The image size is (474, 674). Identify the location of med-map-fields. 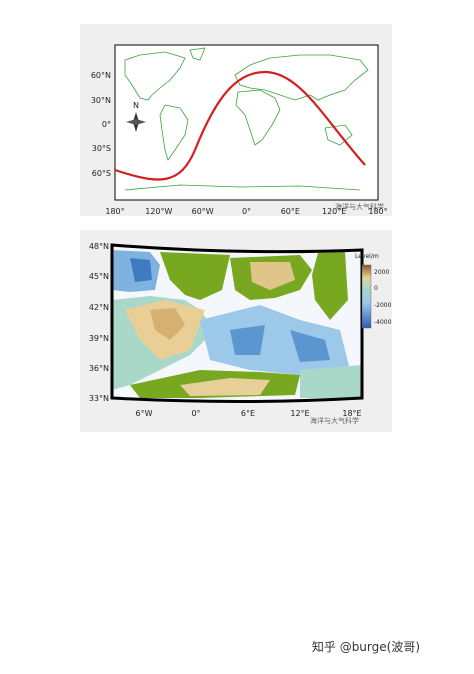
(237, 324).